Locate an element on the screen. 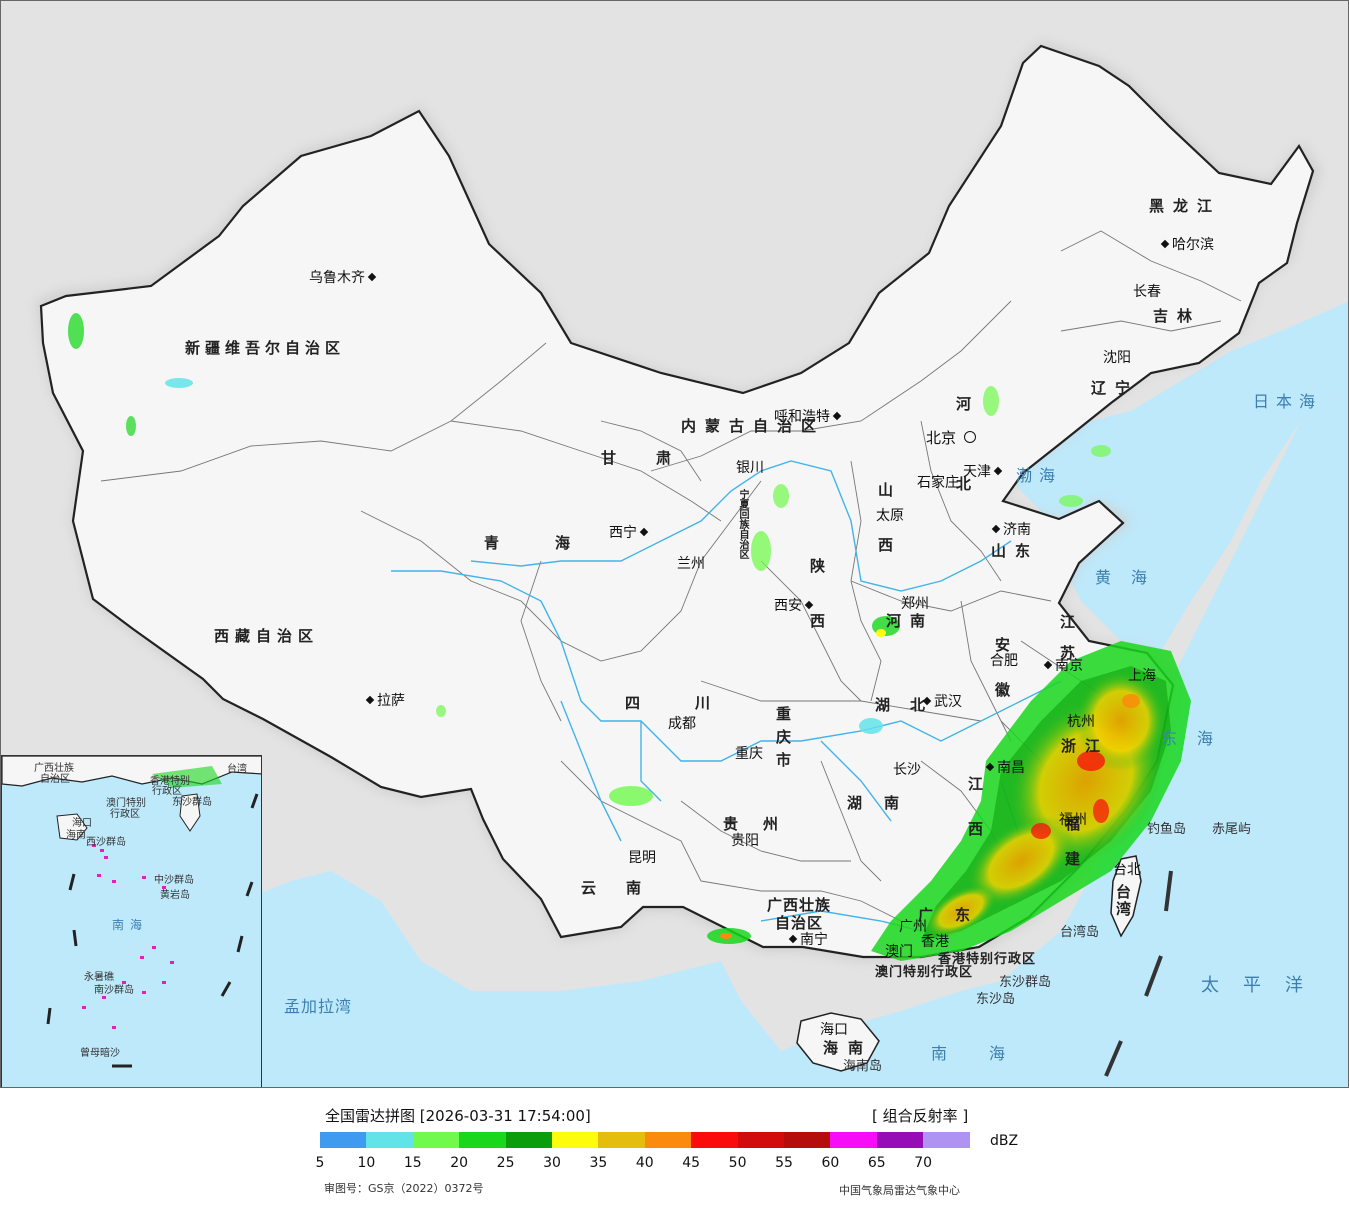 This screenshot has width=1349, height=1208. province-hunan: 湖南 is located at coordinates (884, 803).